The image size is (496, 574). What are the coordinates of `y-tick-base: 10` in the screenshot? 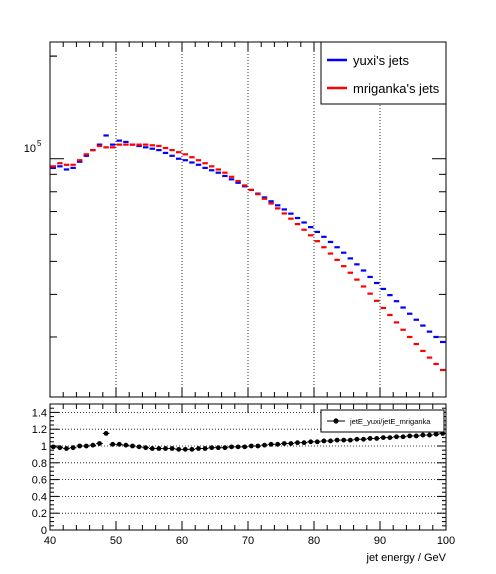 It's located at (30, 149).